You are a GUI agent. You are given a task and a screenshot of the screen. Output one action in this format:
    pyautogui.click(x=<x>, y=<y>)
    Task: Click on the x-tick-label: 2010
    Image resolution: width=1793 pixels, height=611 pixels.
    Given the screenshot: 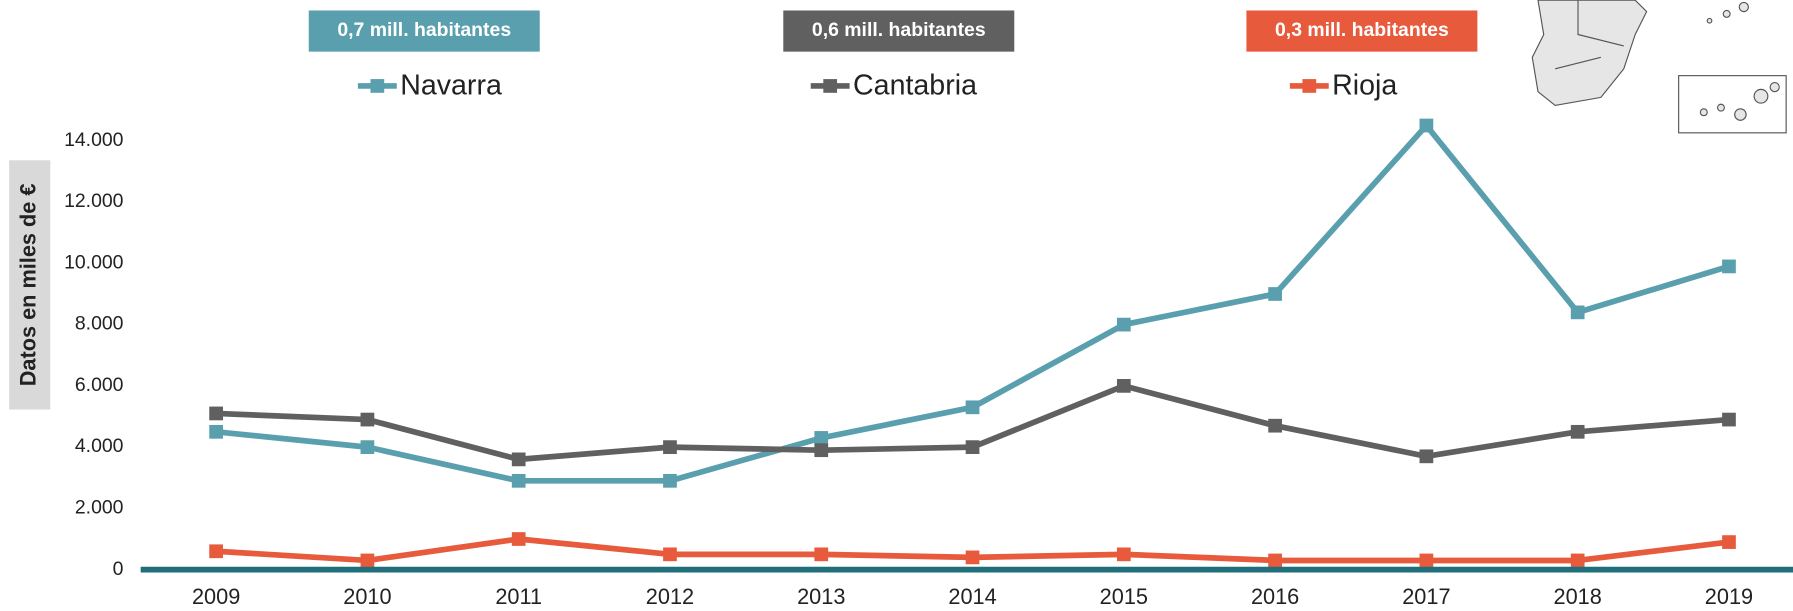 What is the action you would take?
    pyautogui.click(x=367, y=596)
    